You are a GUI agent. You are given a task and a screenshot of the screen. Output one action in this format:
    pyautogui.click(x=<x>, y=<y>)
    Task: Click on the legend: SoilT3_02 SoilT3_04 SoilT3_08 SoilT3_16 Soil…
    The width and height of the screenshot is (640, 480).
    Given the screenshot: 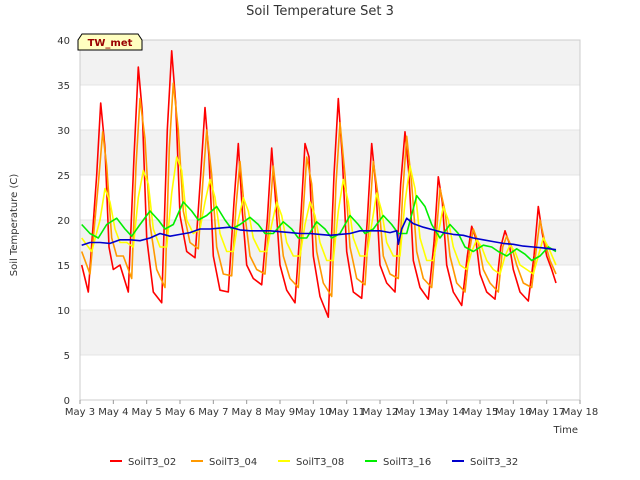 What is the action you would take?
    pyautogui.click(x=314, y=462)
    